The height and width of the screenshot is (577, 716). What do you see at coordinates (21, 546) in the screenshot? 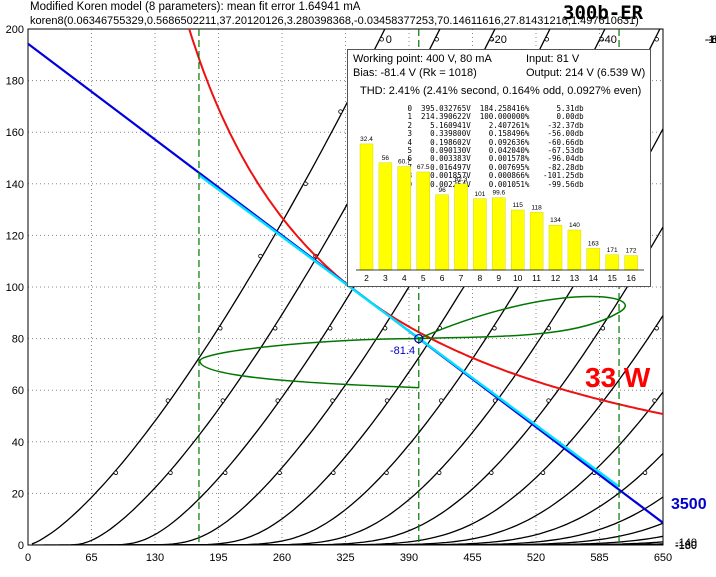
I see `y-tick-label: 0` at bounding box center [21, 546].